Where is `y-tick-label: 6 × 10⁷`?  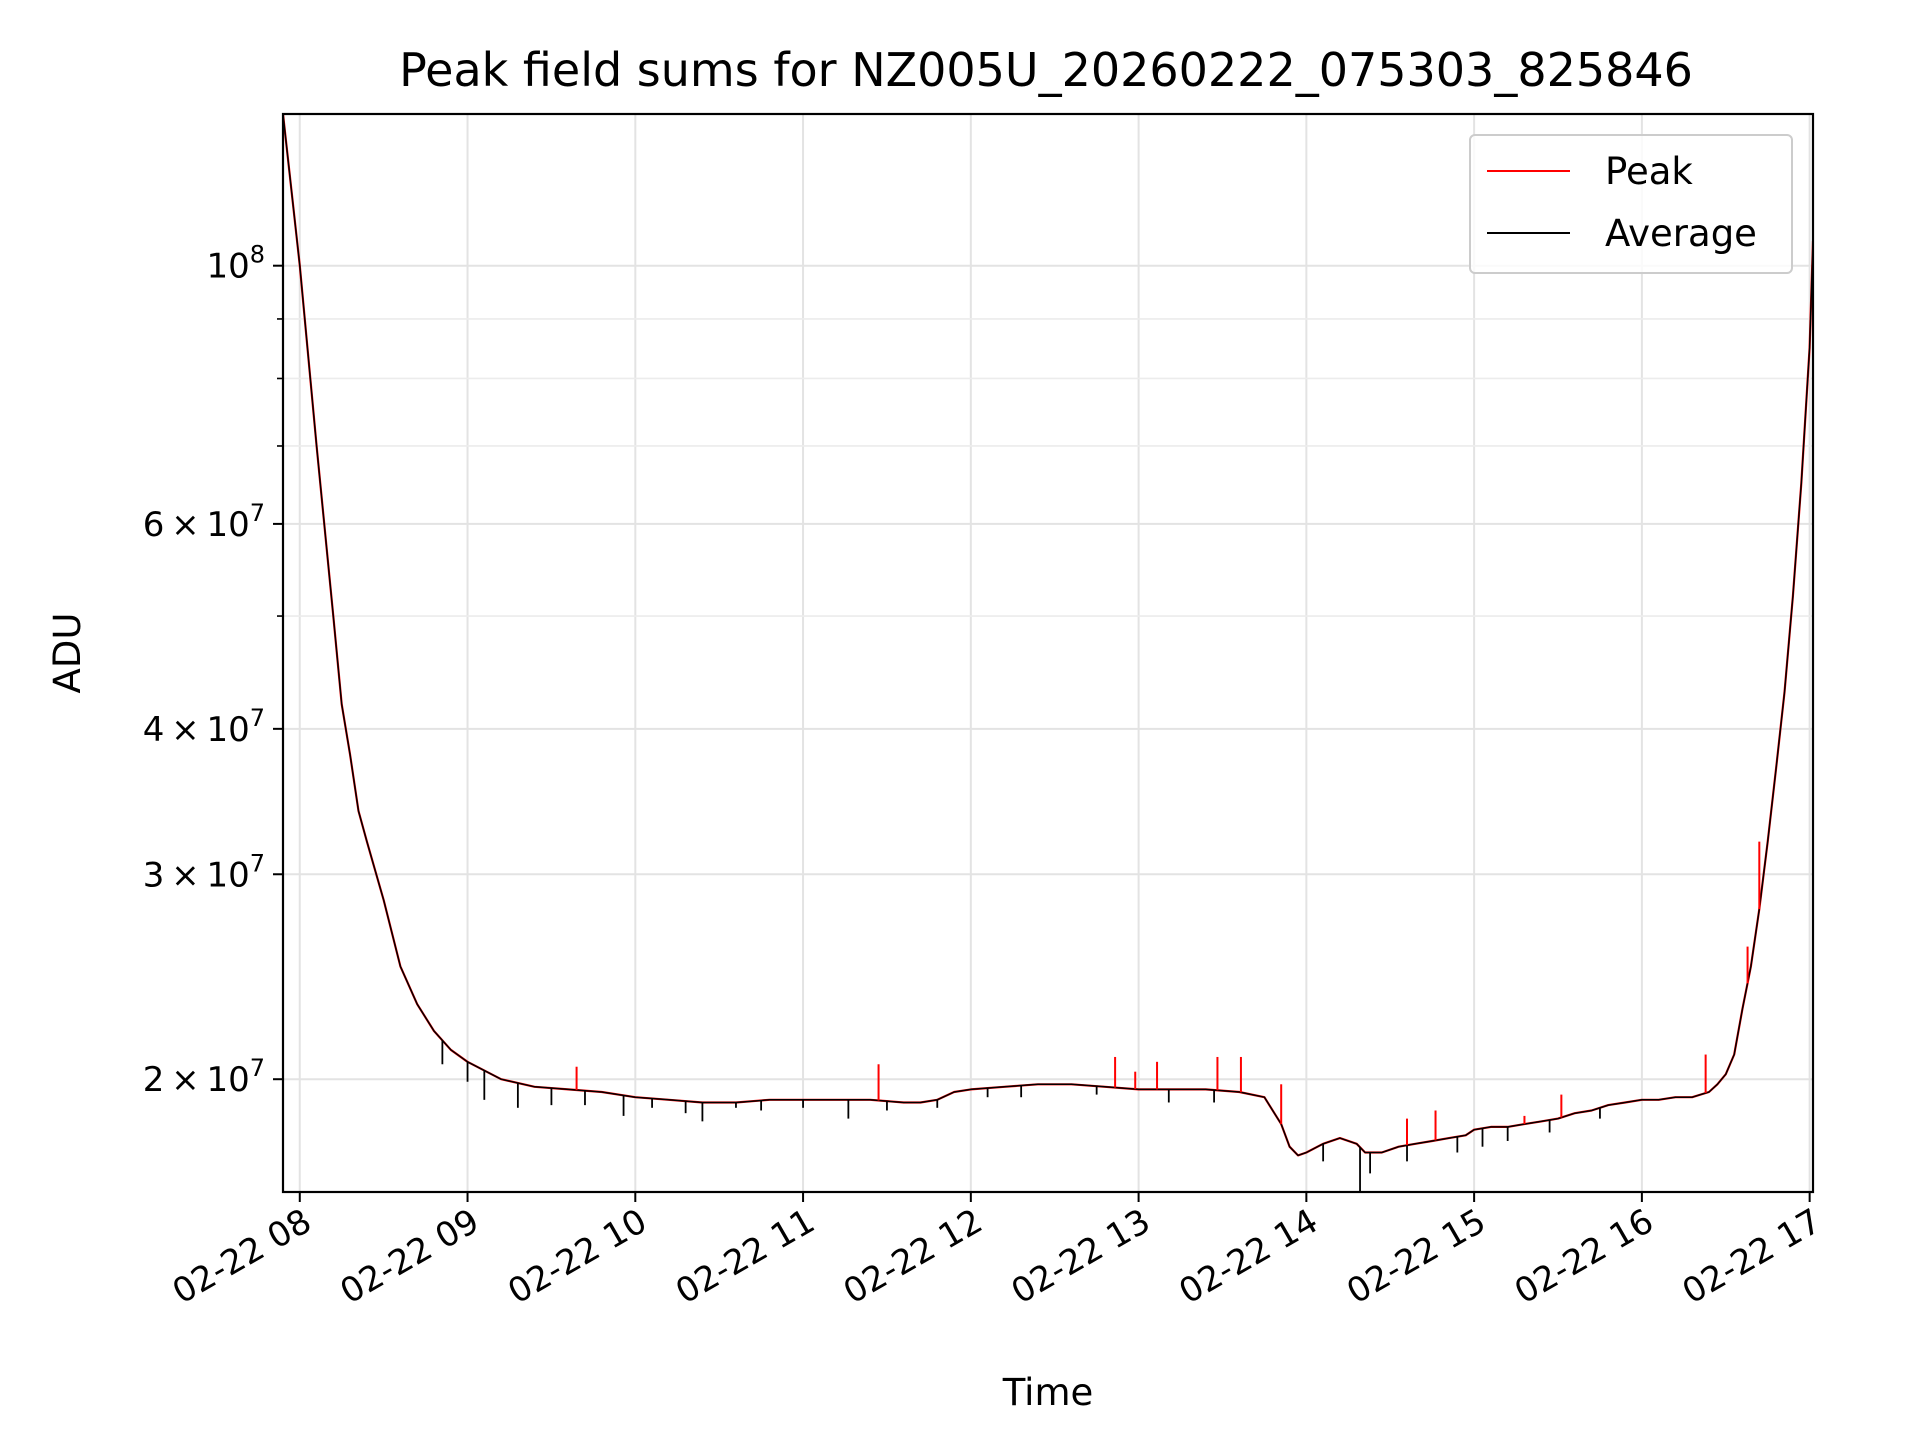 y-tick-label: 6 × 10⁷ is located at coordinates (204, 522).